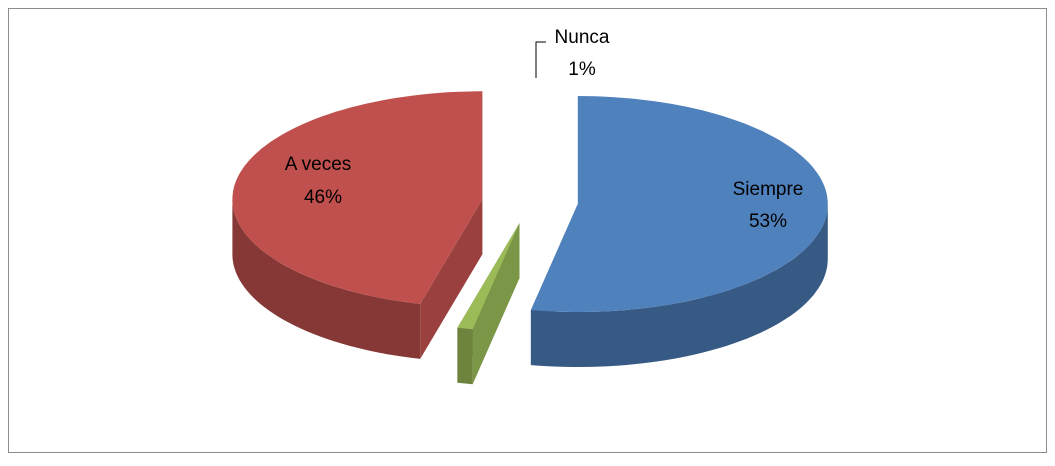 The image size is (1055, 466). What do you see at coordinates (540, 59) in the screenshot?
I see `leader-line` at bounding box center [540, 59].